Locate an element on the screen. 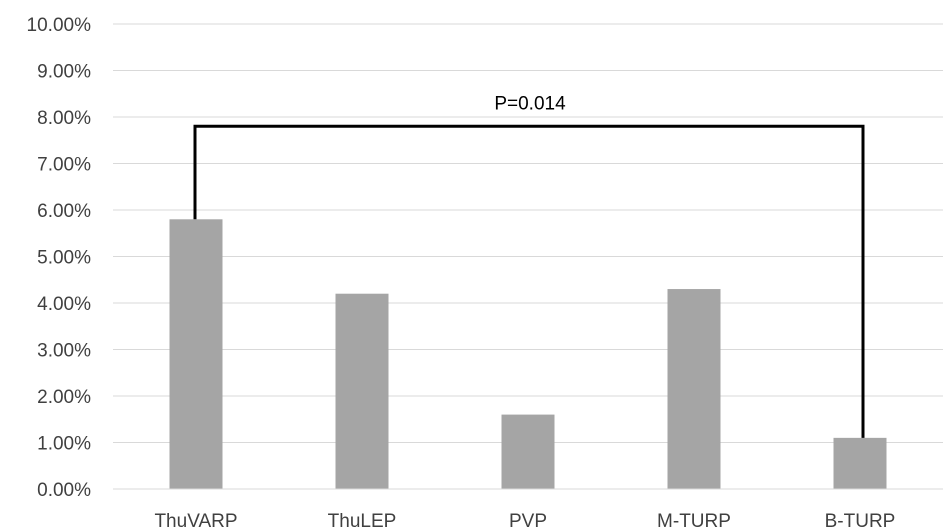  bar-thuvarp is located at coordinates (196, 354).